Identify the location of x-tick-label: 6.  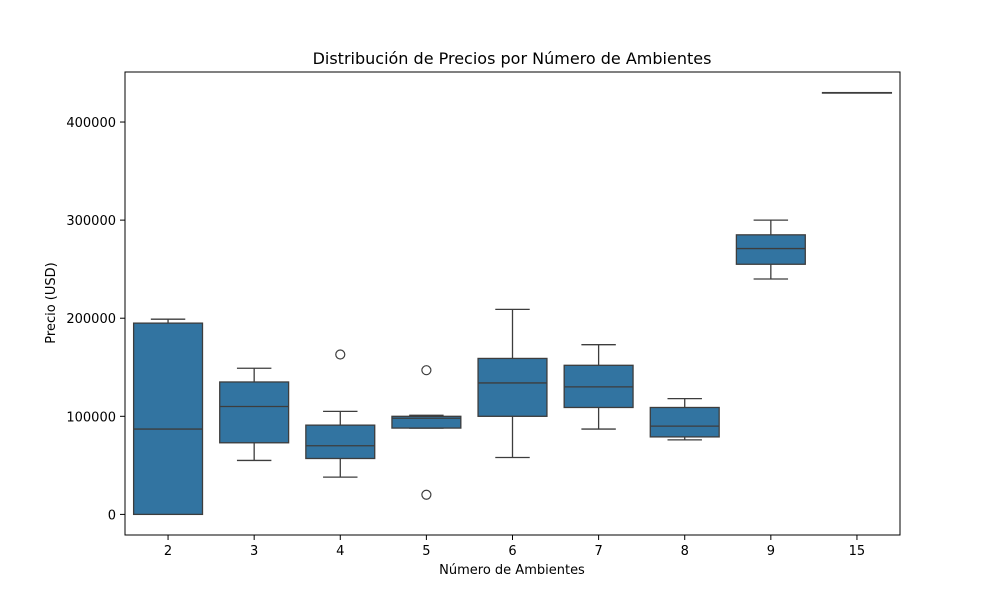
(512, 551).